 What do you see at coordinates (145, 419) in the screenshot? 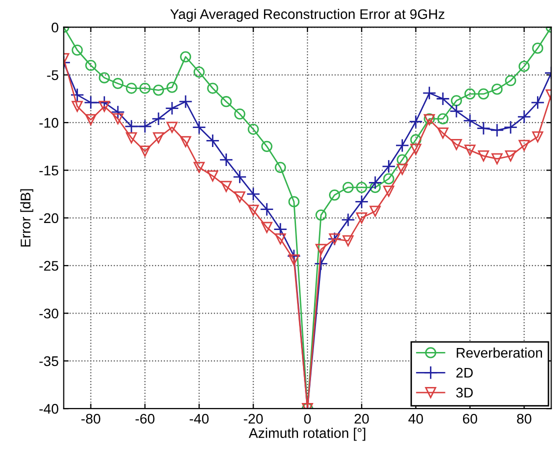
I see `x-tick-label: -60` at bounding box center [145, 419].